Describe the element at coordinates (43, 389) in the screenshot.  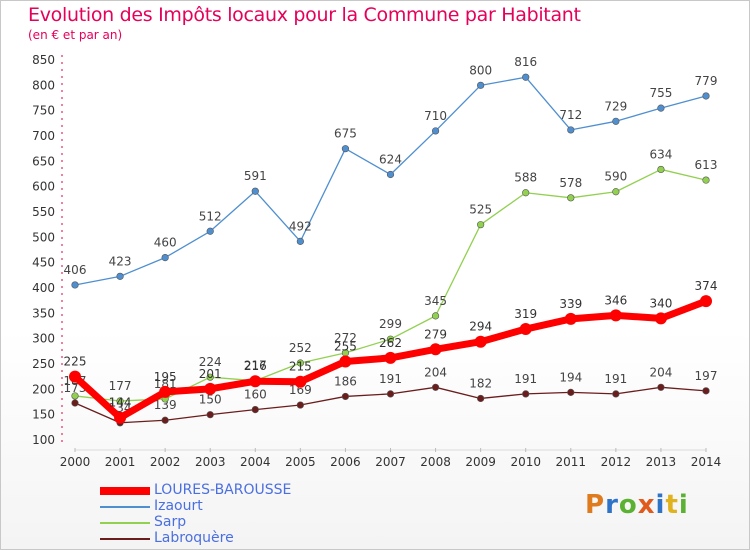
I see `y-tick-label: 200` at that location.